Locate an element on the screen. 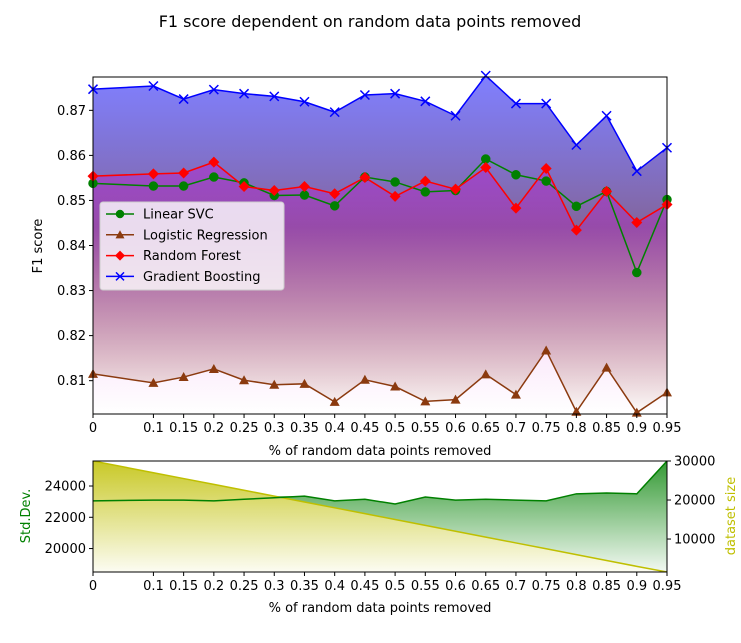 Image resolution: width=741 pixels, height=643 pixels. area-fill-dataset-size is located at coordinates (380, 516).